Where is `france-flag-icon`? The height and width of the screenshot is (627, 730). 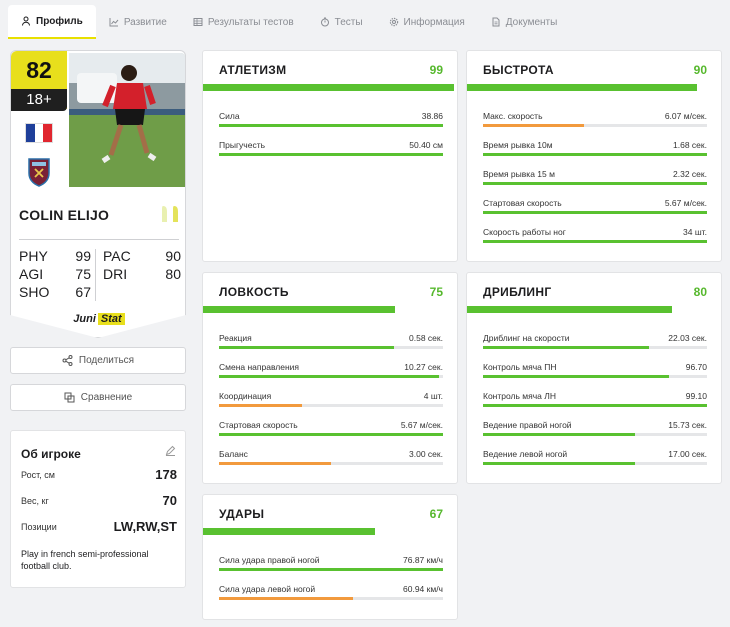 france-flag-icon is located at coordinates (39, 133).